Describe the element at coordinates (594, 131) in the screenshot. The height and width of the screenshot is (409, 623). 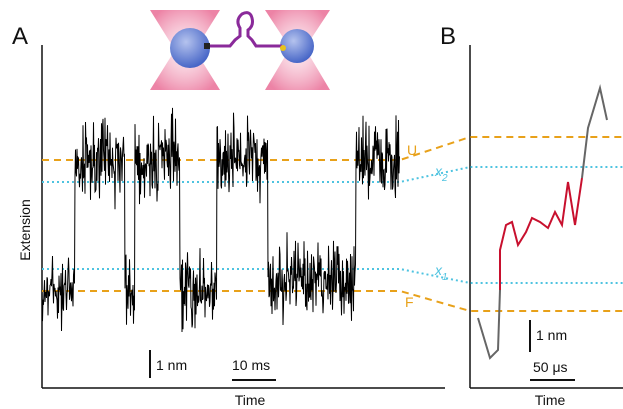
I see `trace-b-post` at that location.